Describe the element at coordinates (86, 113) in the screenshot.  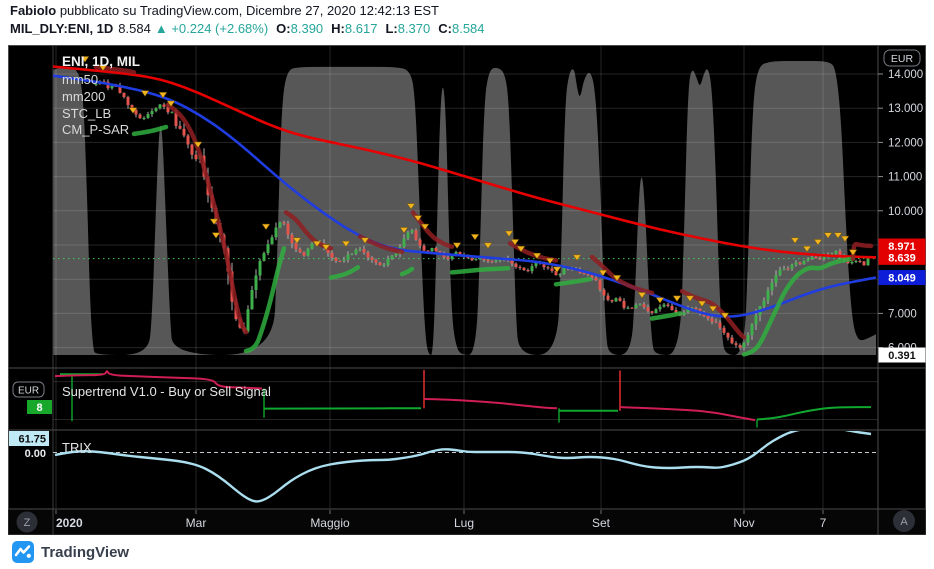
I see `legend-item-stc-lb: STC_LB` at that location.